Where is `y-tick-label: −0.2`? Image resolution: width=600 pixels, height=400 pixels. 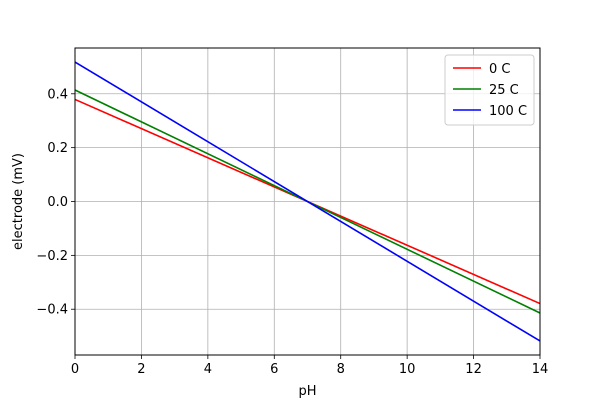
y-tick-label: −0.2 is located at coordinates (52, 256).